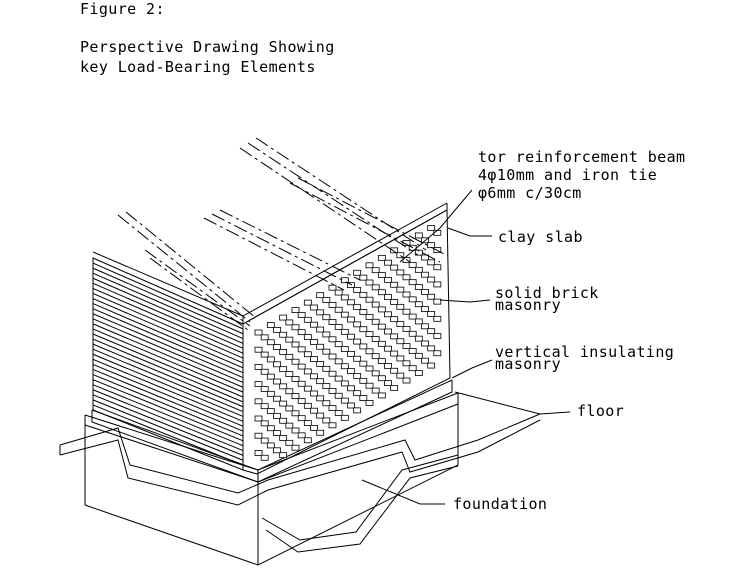  I want to click on label-clay-slab: clay slab, so click(540, 237).